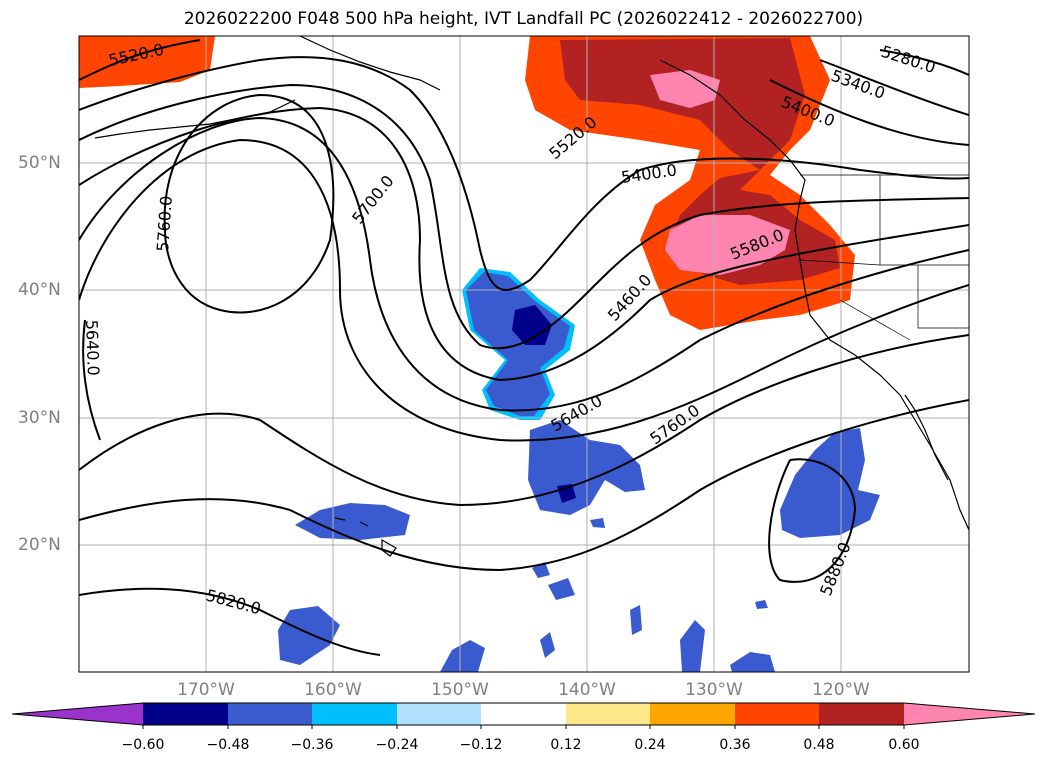 The height and width of the screenshot is (765, 1047). What do you see at coordinates (397, 745) in the screenshot?
I see `colorbar-tick-label: −0.24` at bounding box center [397, 745].